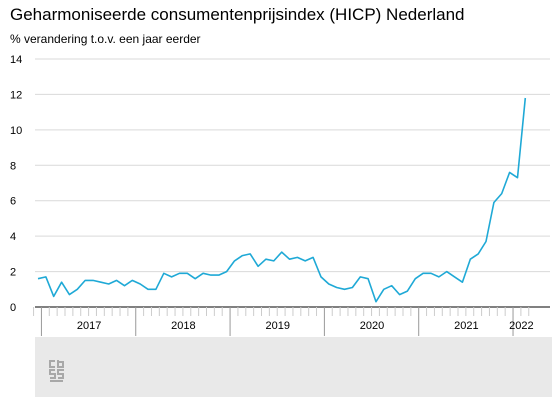  What do you see at coordinates (13, 273) in the screenshot?
I see `y-tick-label: 2` at bounding box center [13, 273].